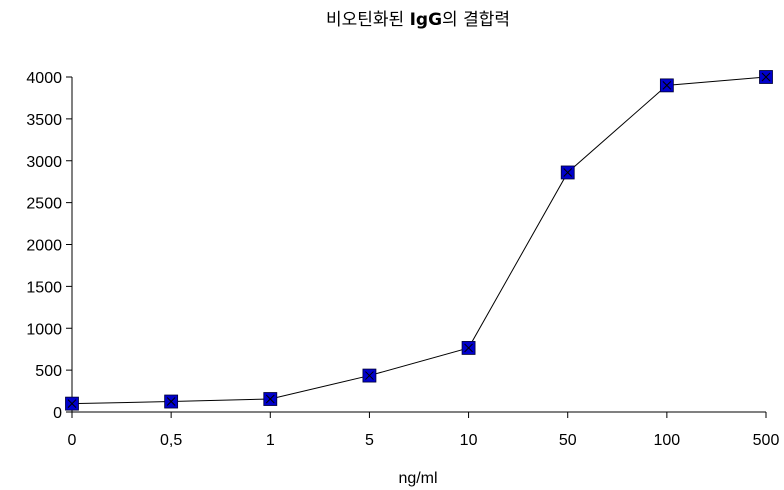  Describe the element at coordinates (44, 204) in the screenshot. I see `y-tick-label: 2500` at that location.